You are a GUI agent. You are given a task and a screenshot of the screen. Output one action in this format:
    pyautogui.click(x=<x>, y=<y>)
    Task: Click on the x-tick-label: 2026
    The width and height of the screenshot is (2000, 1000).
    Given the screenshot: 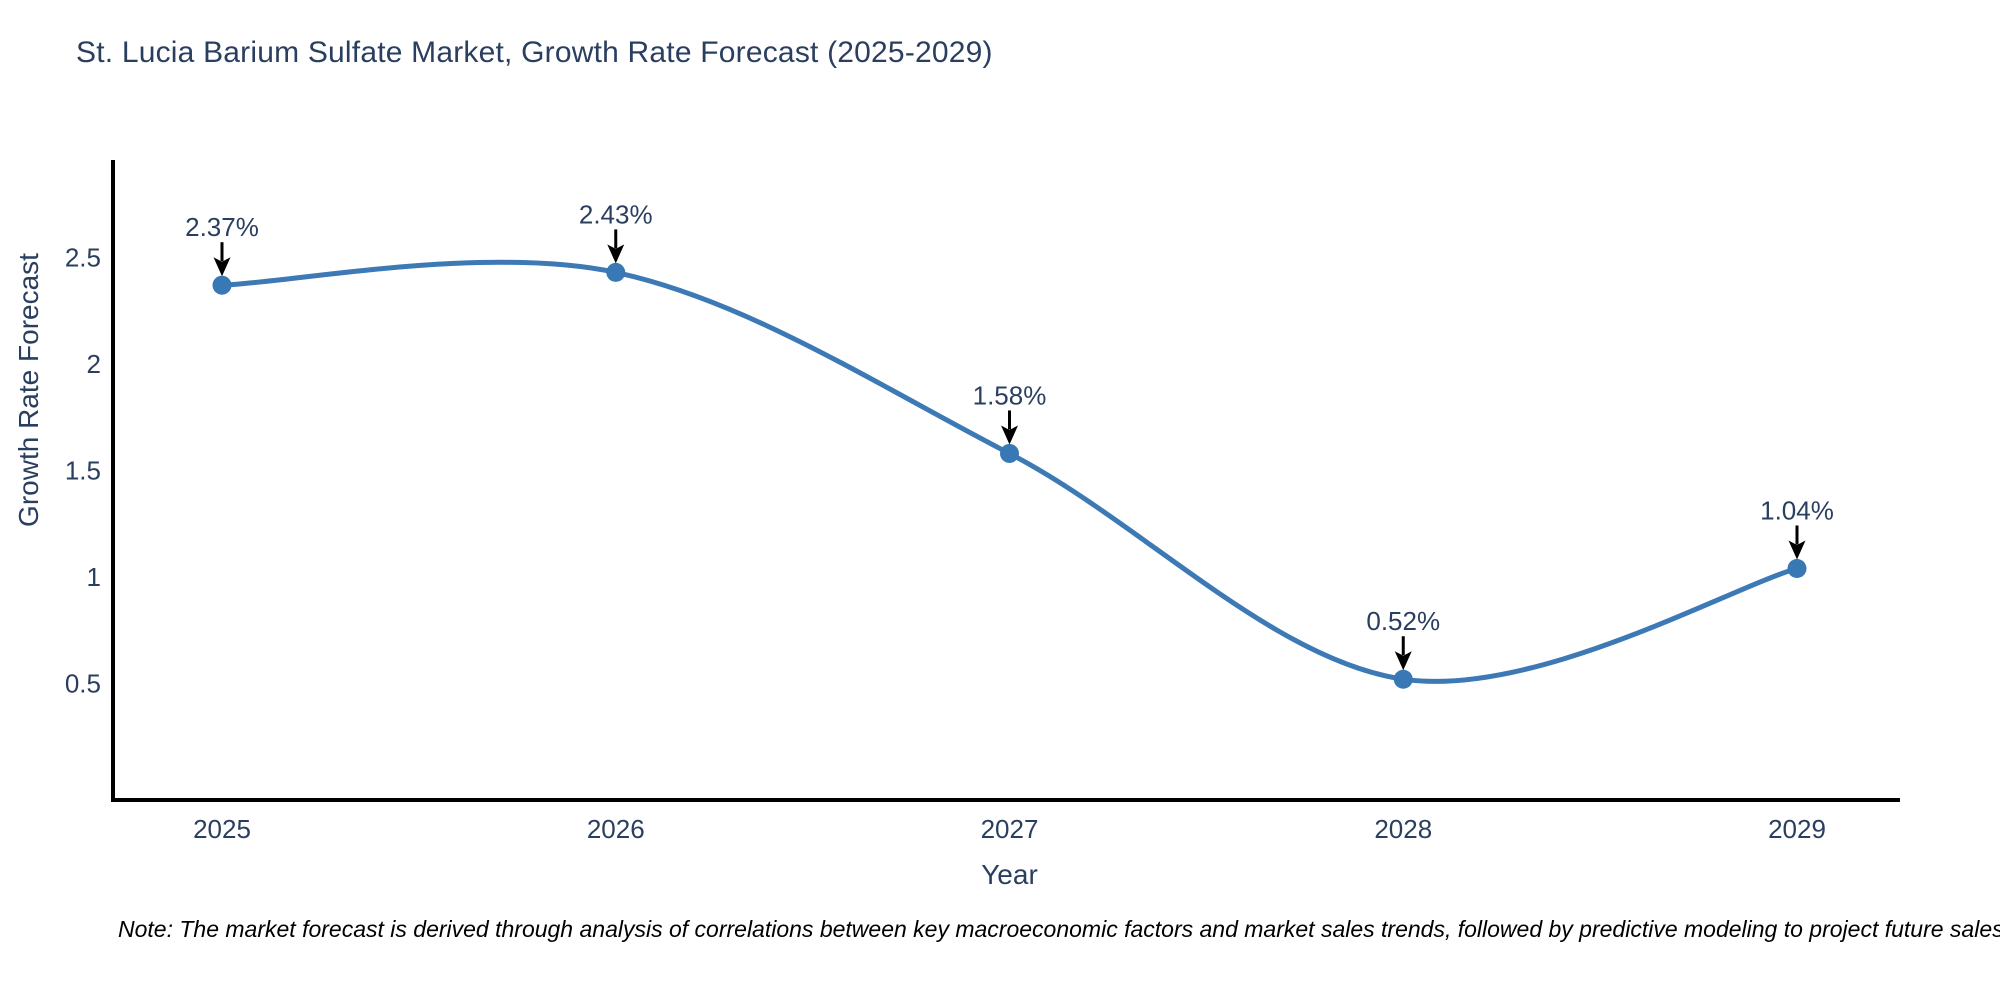 What is the action you would take?
    pyautogui.click(x=616, y=829)
    